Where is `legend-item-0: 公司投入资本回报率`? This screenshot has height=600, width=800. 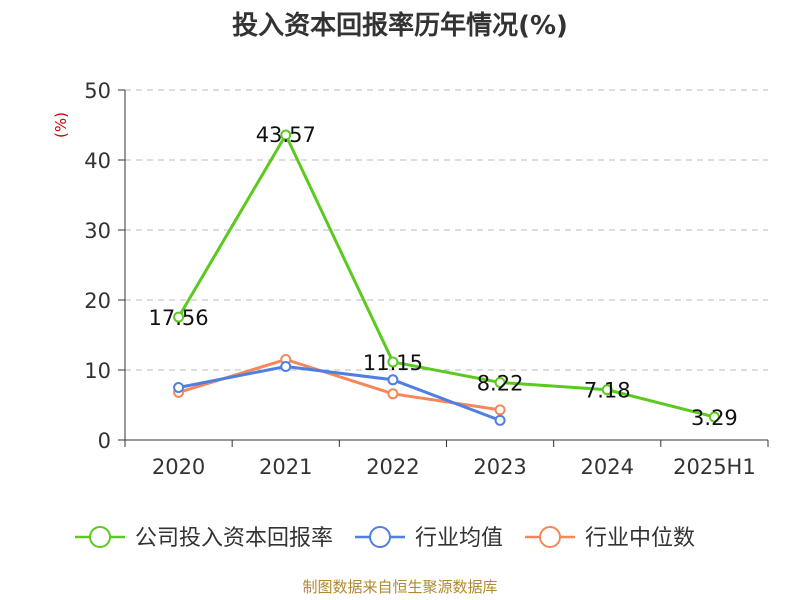
legend-item-0: 公司投入资本回报率 is located at coordinates (204, 538).